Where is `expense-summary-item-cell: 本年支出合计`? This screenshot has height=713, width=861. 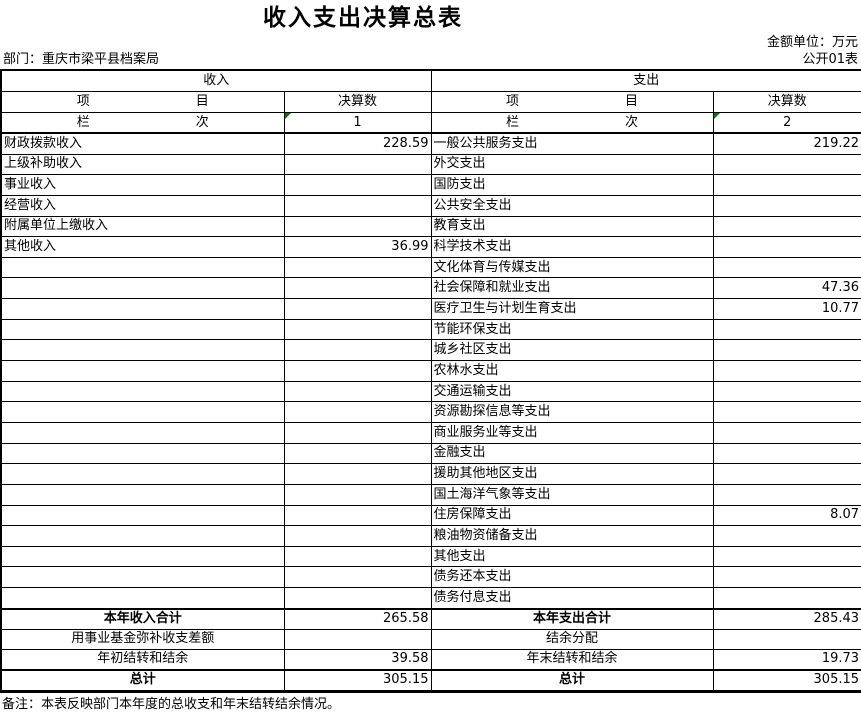
expense-summary-item-cell: 本年支出合计 is located at coordinates (572, 618).